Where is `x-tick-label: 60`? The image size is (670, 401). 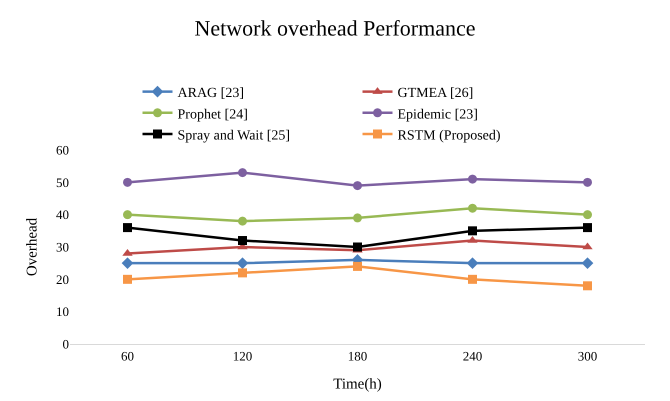
x-tick-label: 60 is located at coordinates (127, 356).